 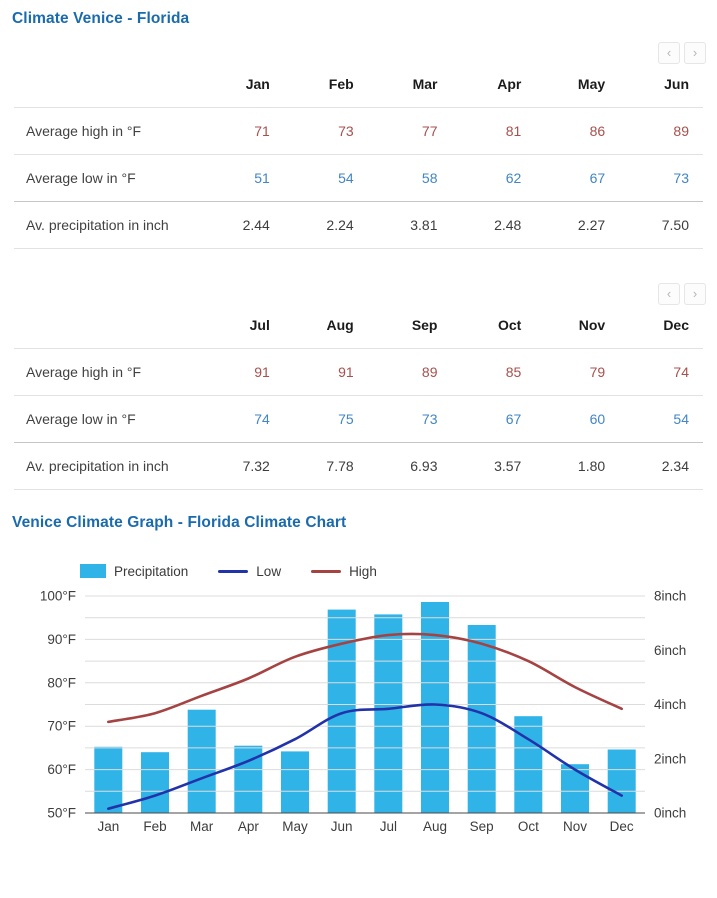 What do you see at coordinates (340, 466) in the screenshot?
I see `cell-value: 7.78` at bounding box center [340, 466].